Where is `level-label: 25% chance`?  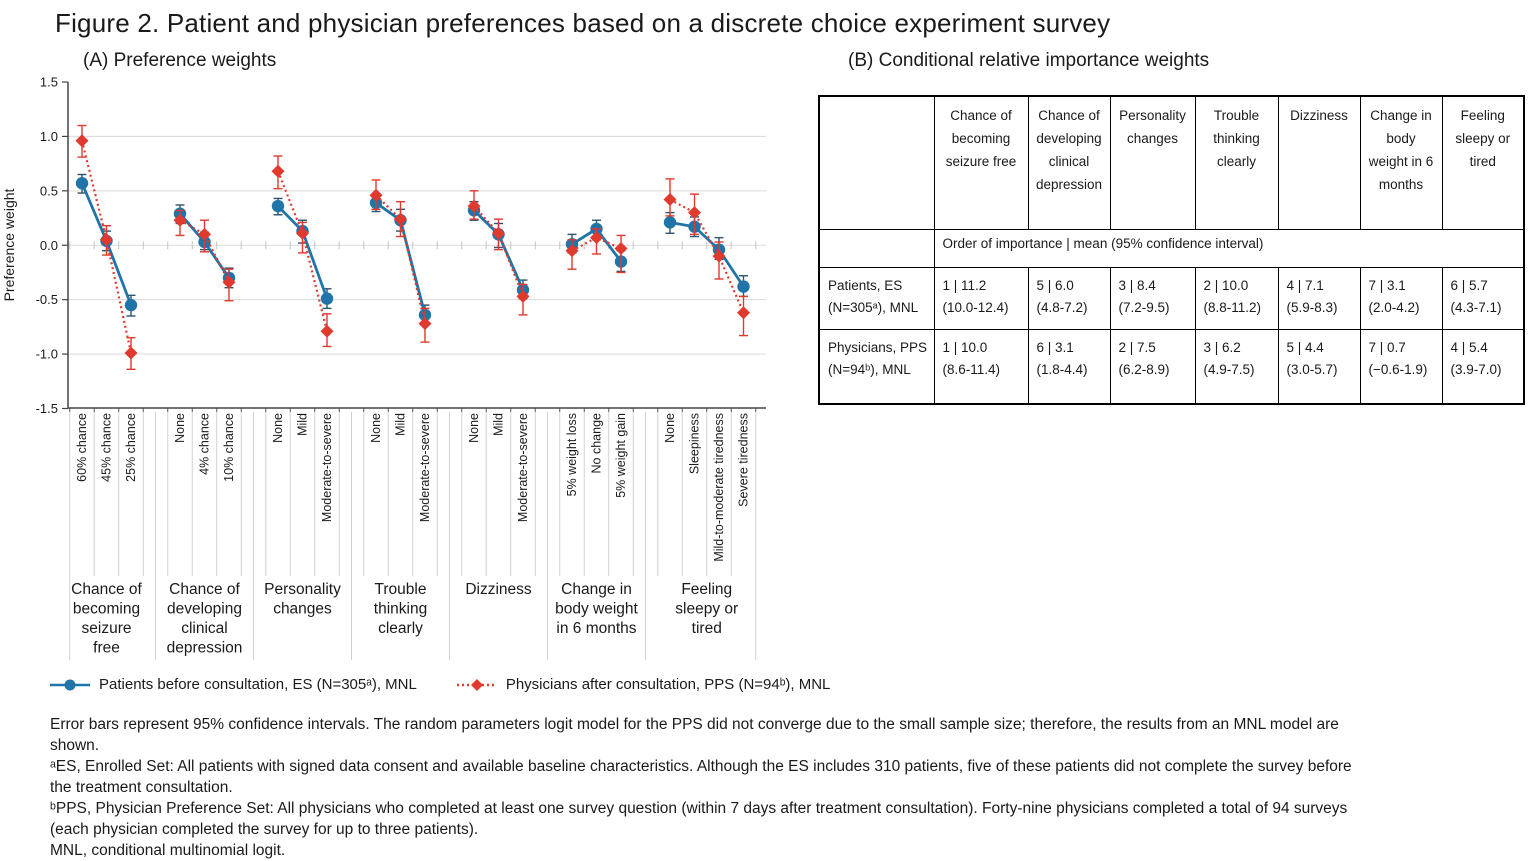
level-label: 25% chance is located at coordinates (131, 447).